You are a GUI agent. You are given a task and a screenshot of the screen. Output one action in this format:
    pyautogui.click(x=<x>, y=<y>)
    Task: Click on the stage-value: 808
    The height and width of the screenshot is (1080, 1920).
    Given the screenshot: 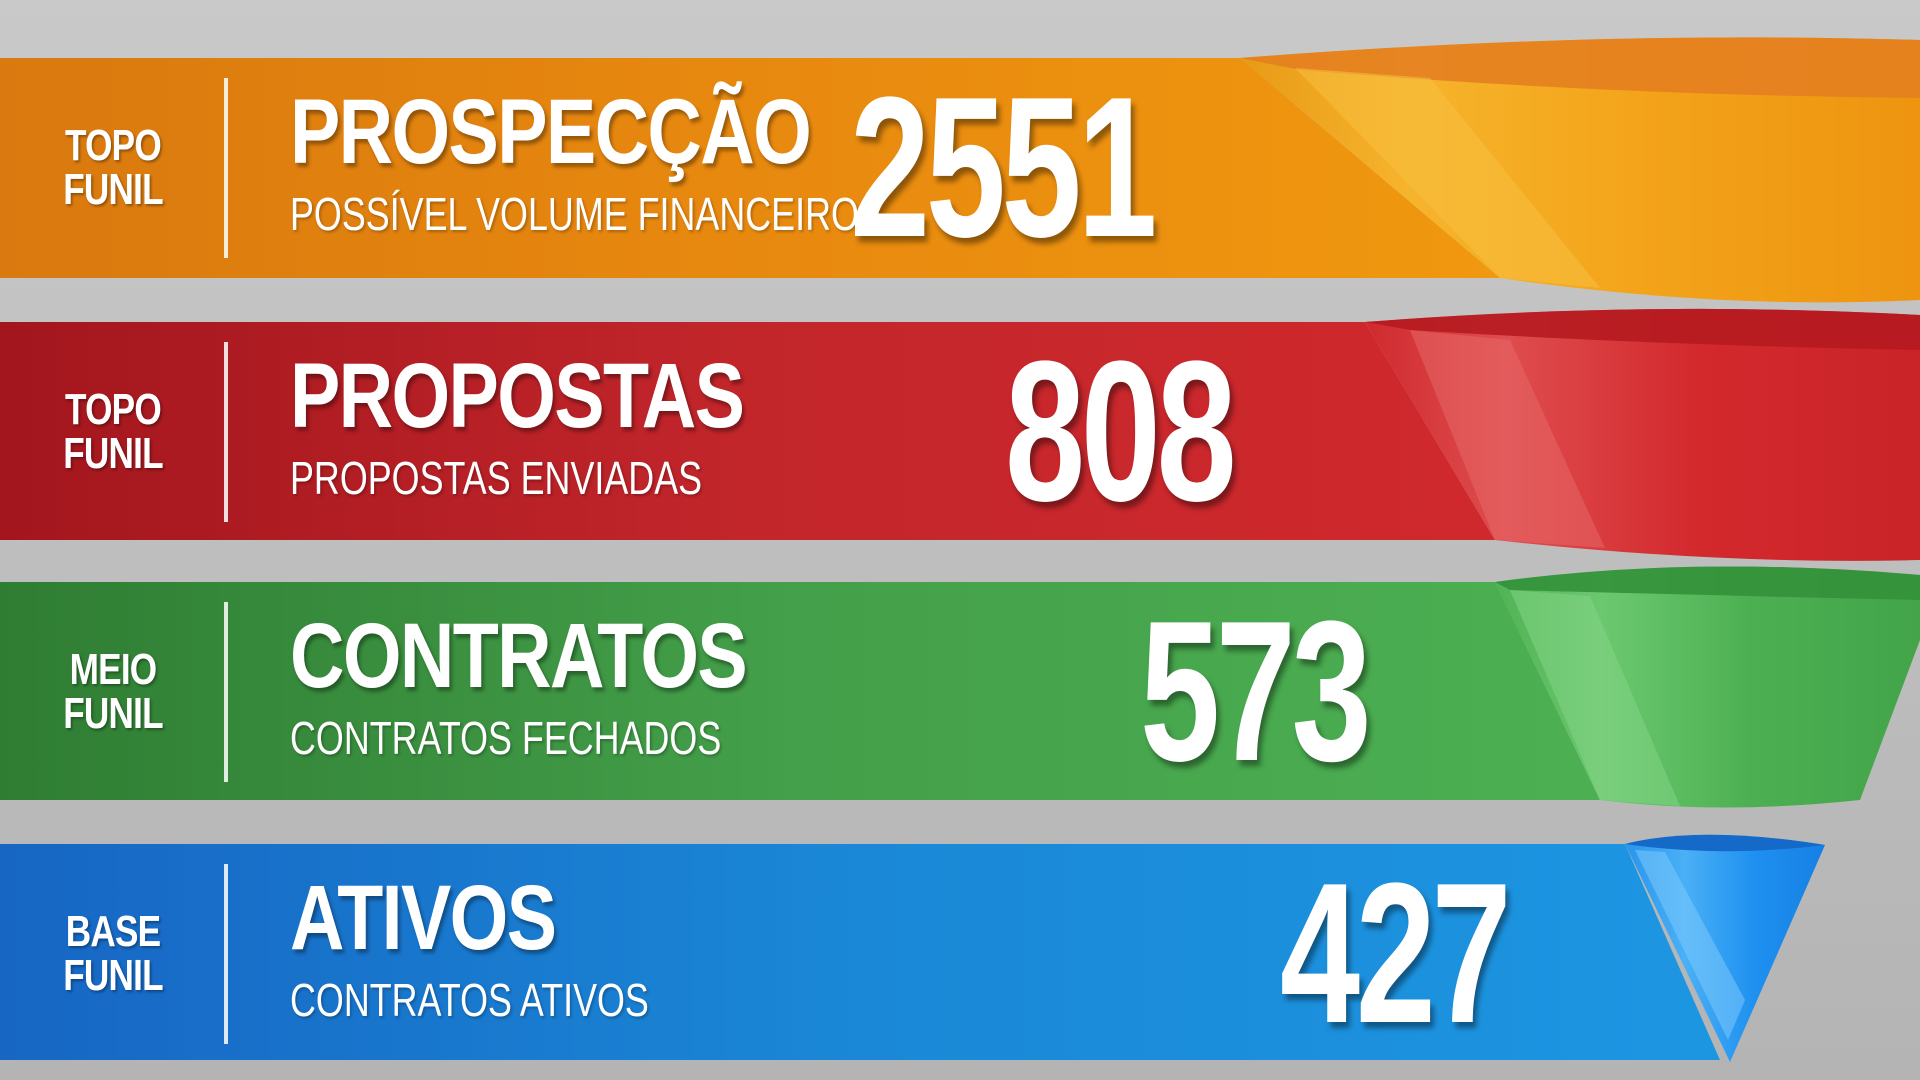 What is the action you would take?
    pyautogui.click(x=1121, y=431)
    